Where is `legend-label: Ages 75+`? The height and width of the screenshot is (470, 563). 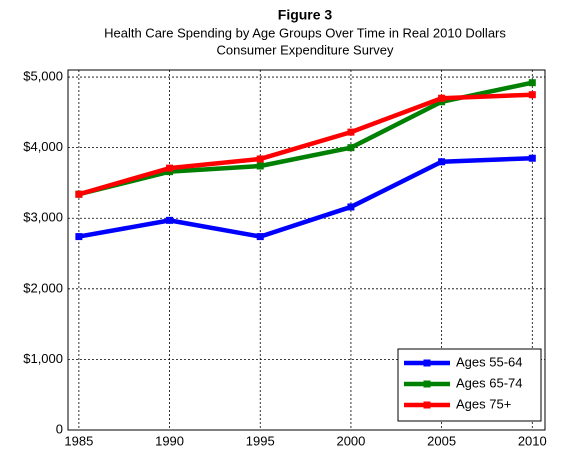
legend-label: Ages 75+ is located at coordinates (483, 403).